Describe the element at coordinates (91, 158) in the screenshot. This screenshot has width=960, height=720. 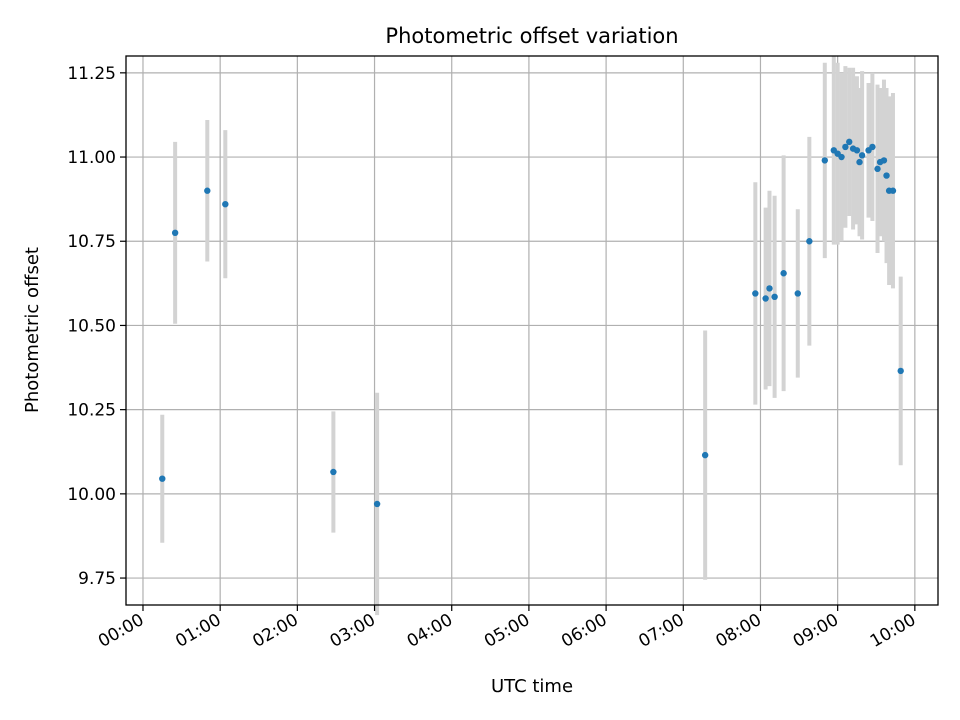
I see `y-tick-label: 11.00` at that location.